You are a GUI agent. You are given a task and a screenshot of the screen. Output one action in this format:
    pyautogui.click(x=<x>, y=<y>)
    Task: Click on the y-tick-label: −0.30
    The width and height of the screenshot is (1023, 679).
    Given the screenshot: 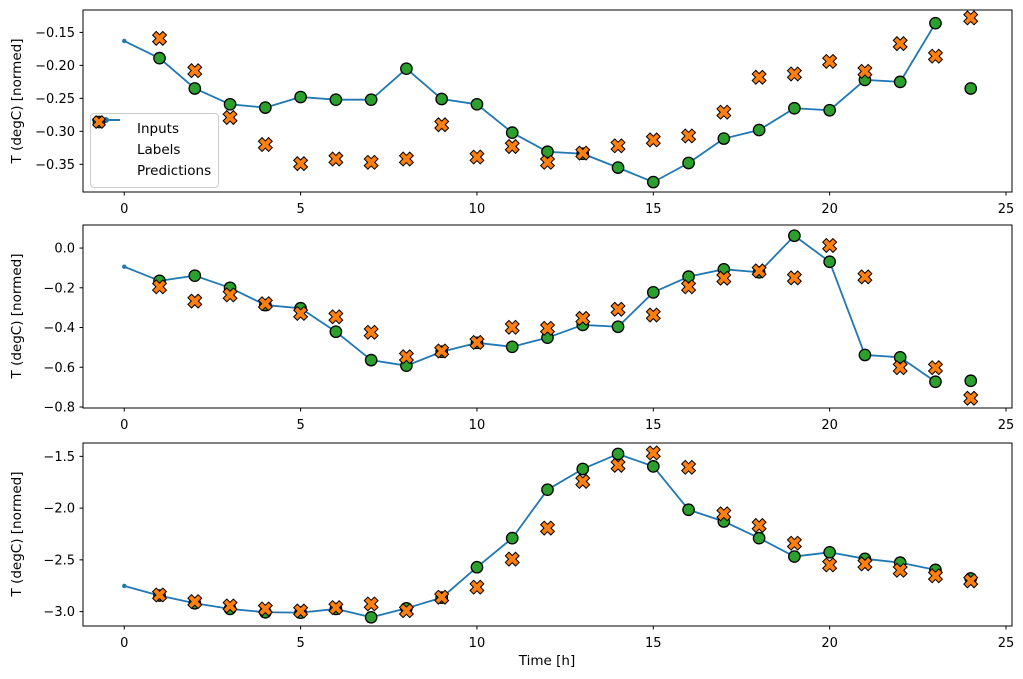 What is the action you would take?
    pyautogui.click(x=55, y=132)
    